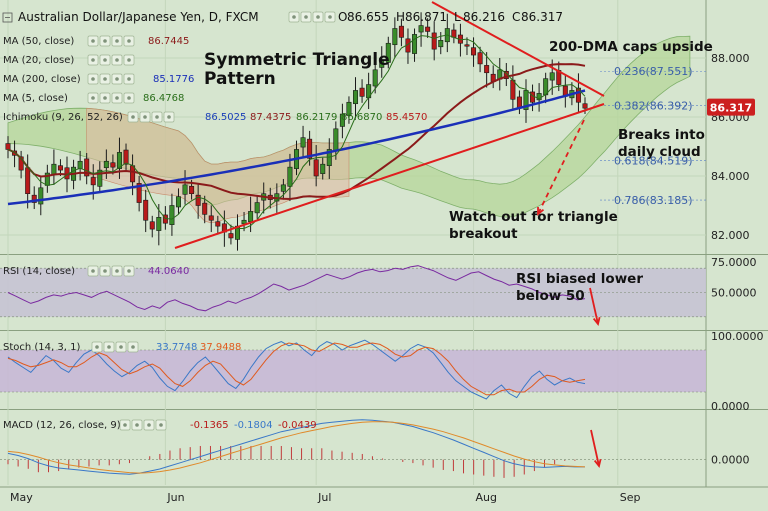 The image size is (768, 511). I want to click on upper-trendline, so click(518, 49).